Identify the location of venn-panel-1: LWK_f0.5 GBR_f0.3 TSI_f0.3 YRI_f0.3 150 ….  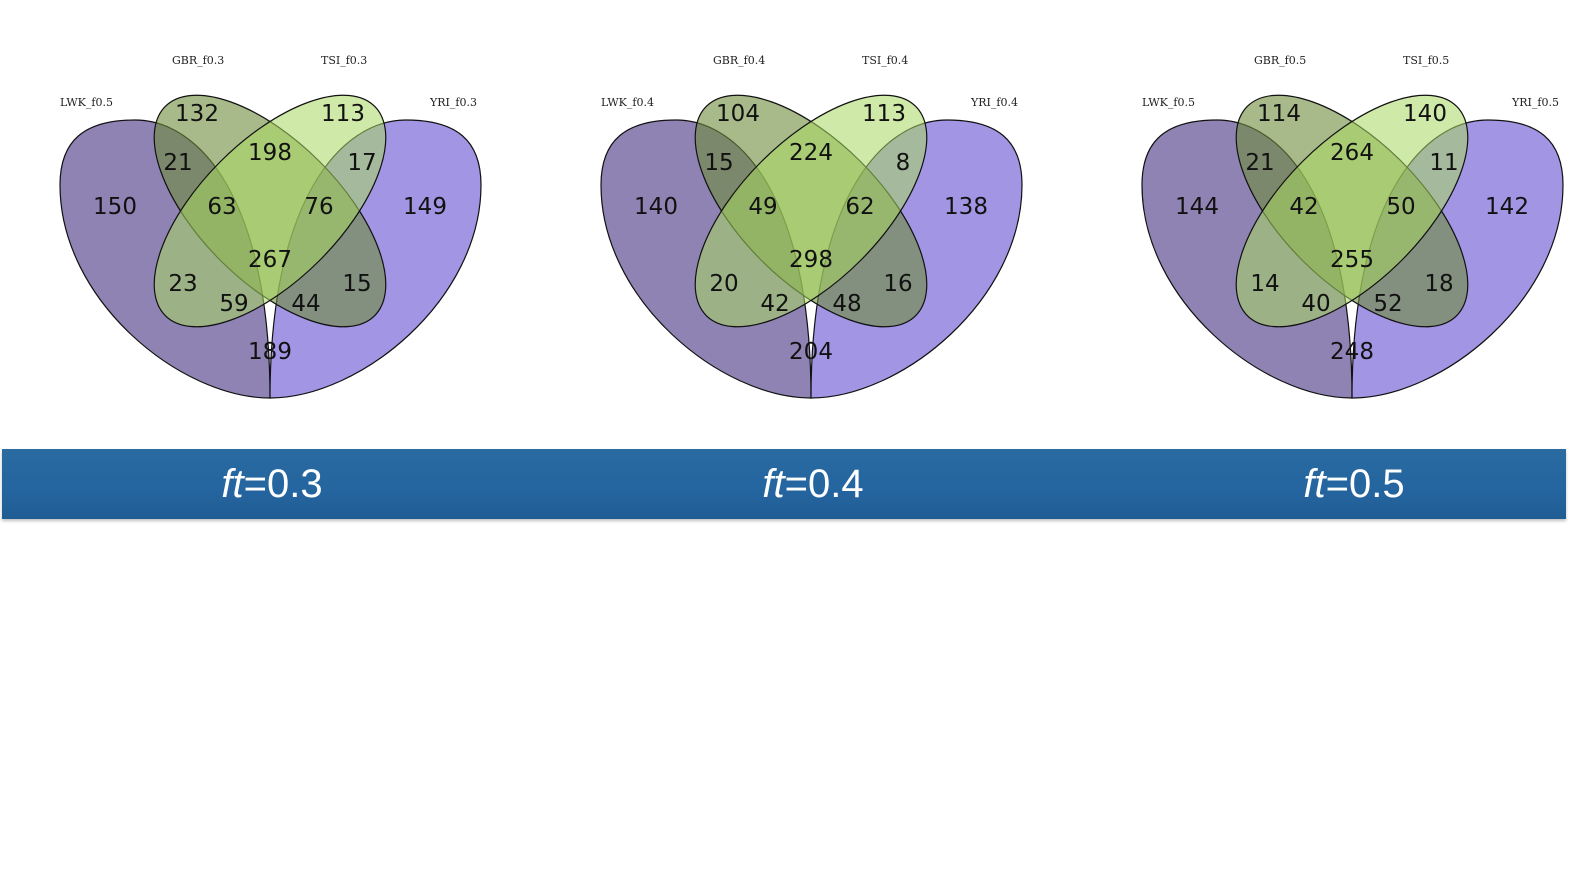
(270, 226).